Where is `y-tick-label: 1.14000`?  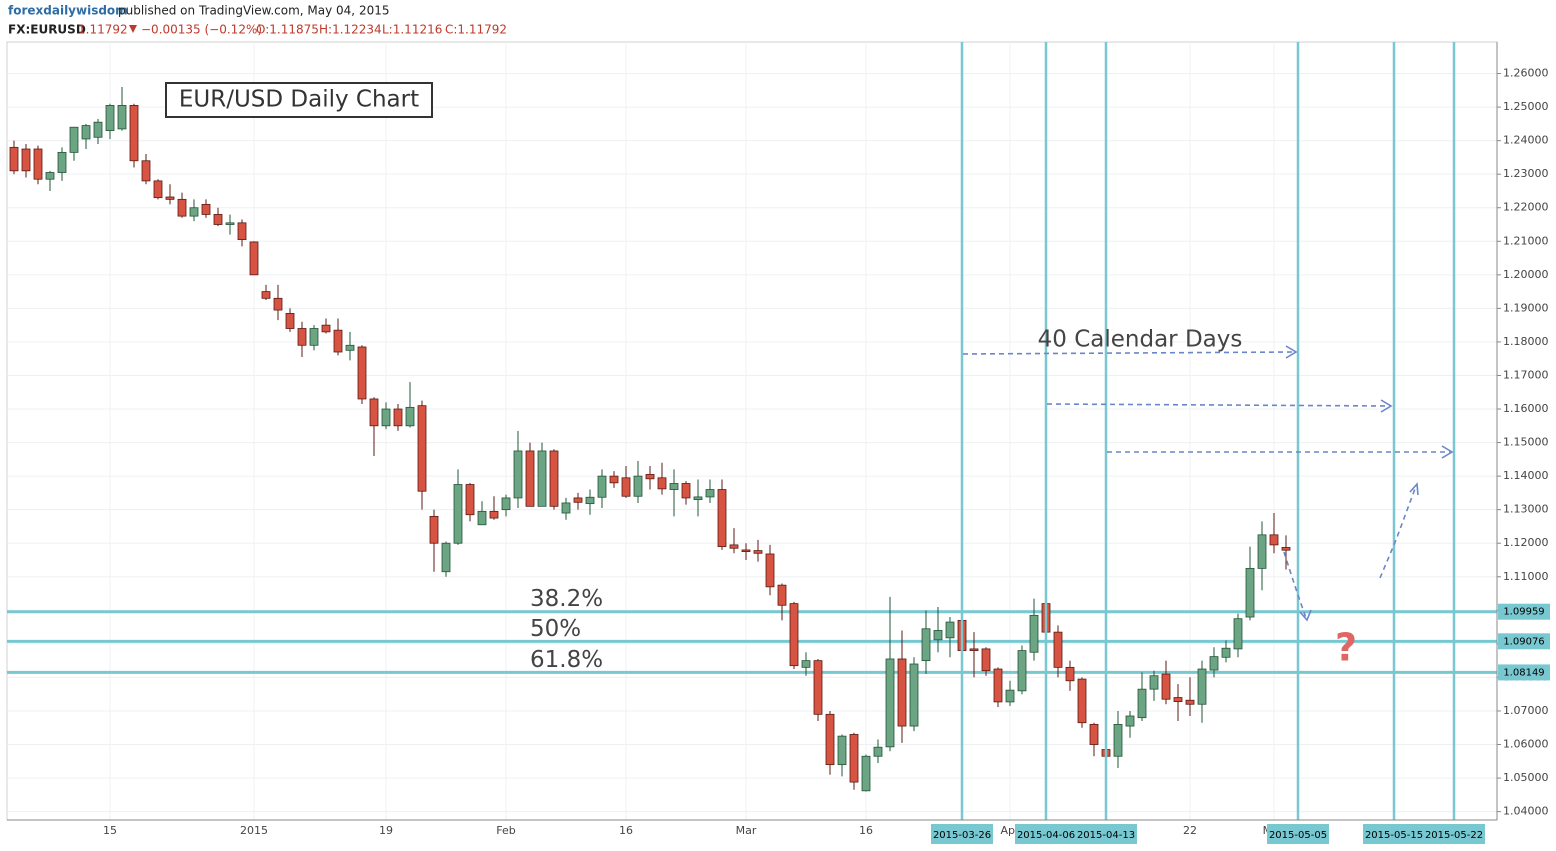 y-tick-label: 1.14000 is located at coordinates (1526, 475).